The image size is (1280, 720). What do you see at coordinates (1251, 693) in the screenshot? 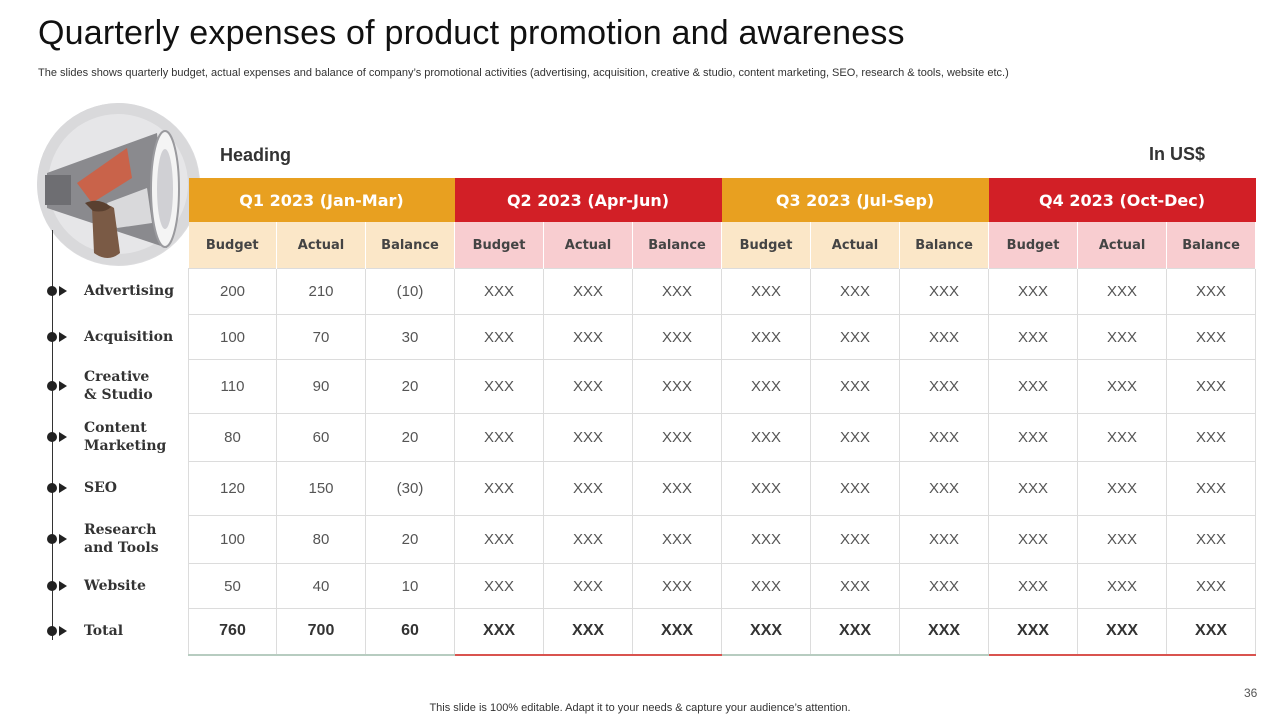
I see `page-number: 36` at bounding box center [1251, 693].